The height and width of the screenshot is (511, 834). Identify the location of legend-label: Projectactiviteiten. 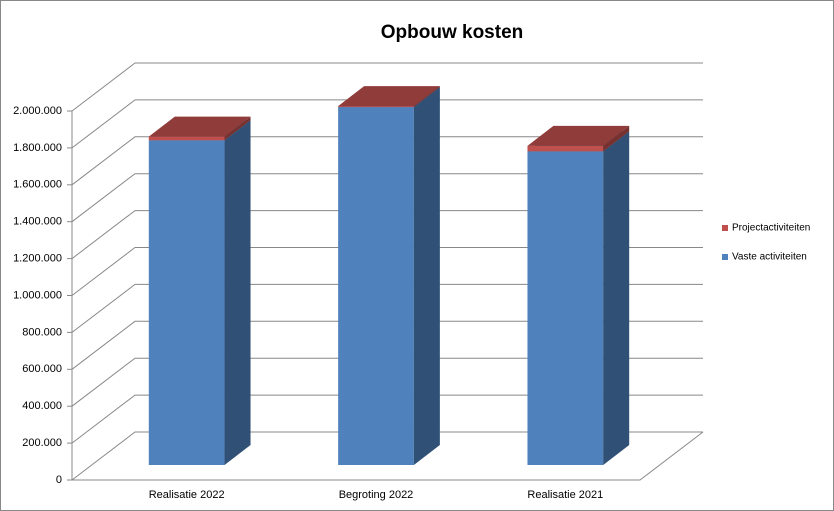
(771, 228).